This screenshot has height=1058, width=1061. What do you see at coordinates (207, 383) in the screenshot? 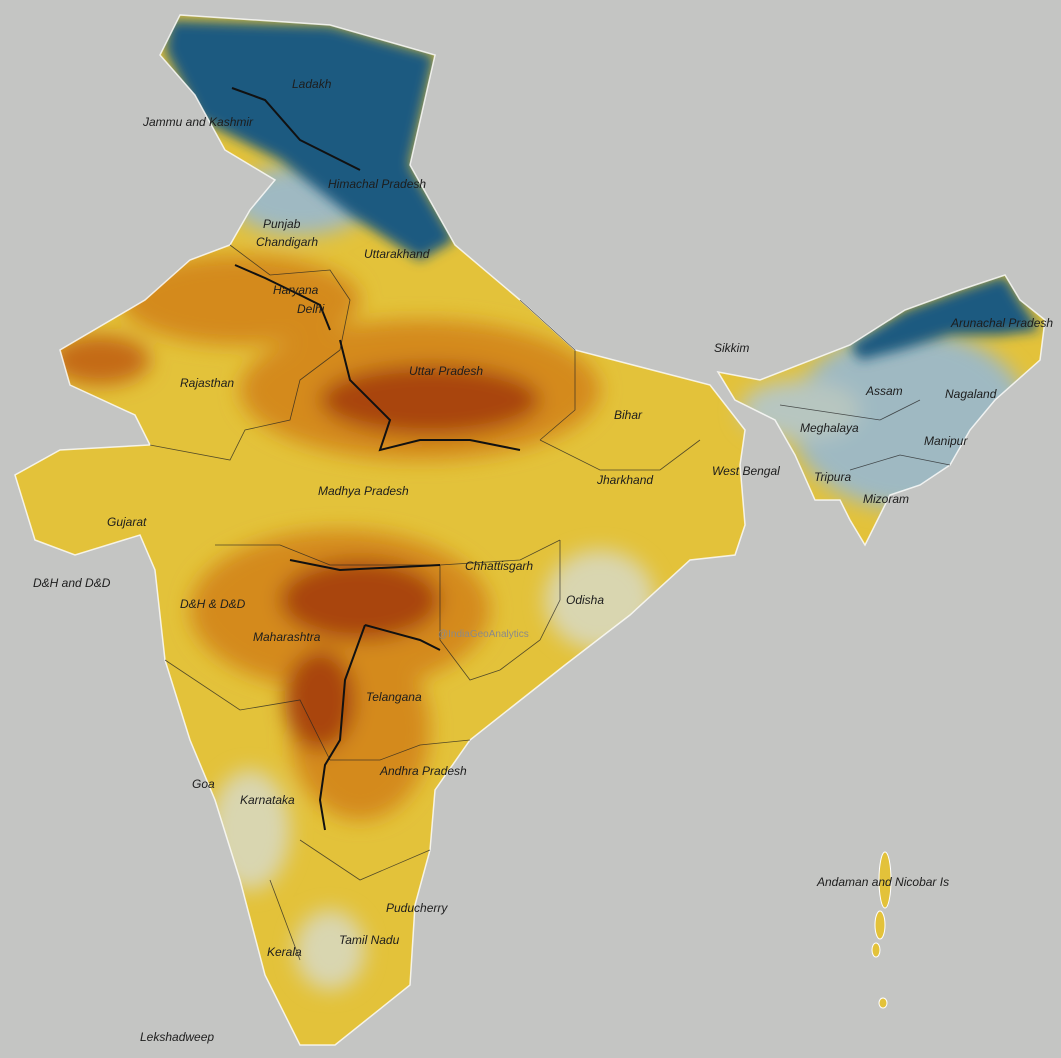
I see `label-rajasthan: Rajasthan` at bounding box center [207, 383].